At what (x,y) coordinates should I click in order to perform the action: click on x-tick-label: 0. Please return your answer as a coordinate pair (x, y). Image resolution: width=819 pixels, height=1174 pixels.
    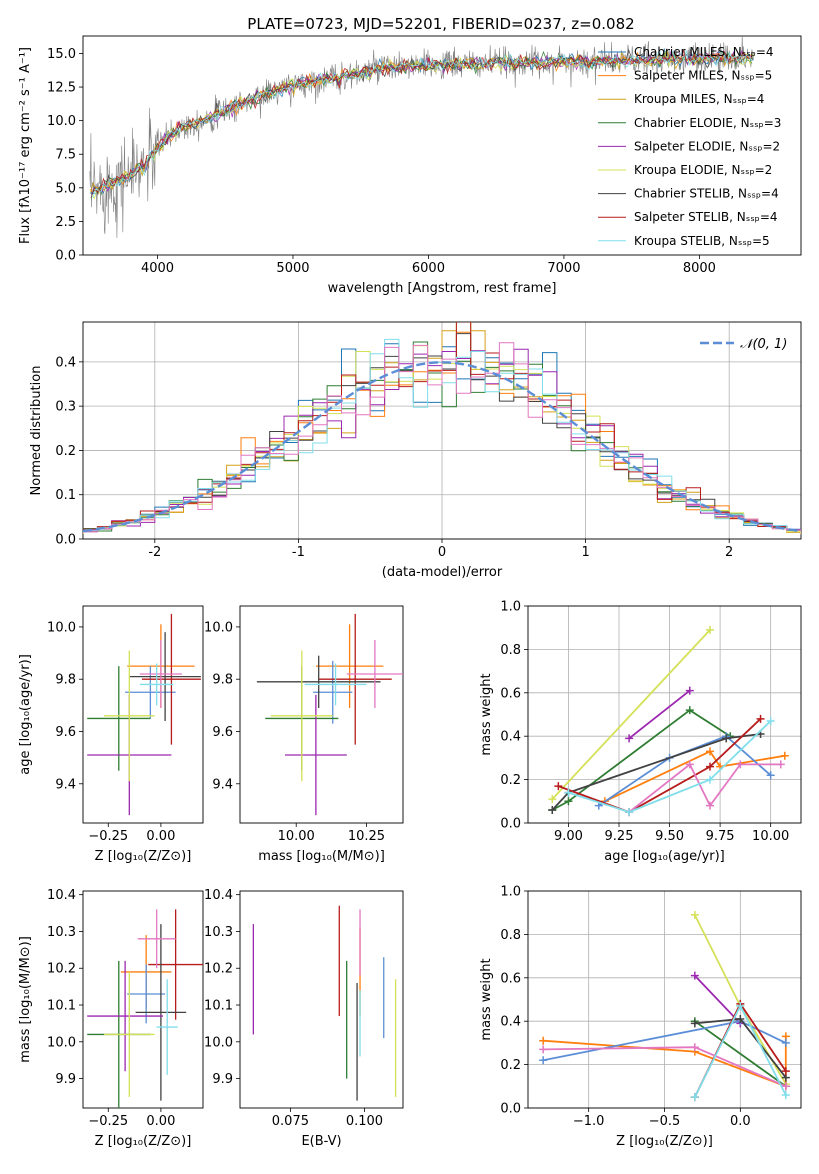
    Looking at the image, I should click on (442, 552).